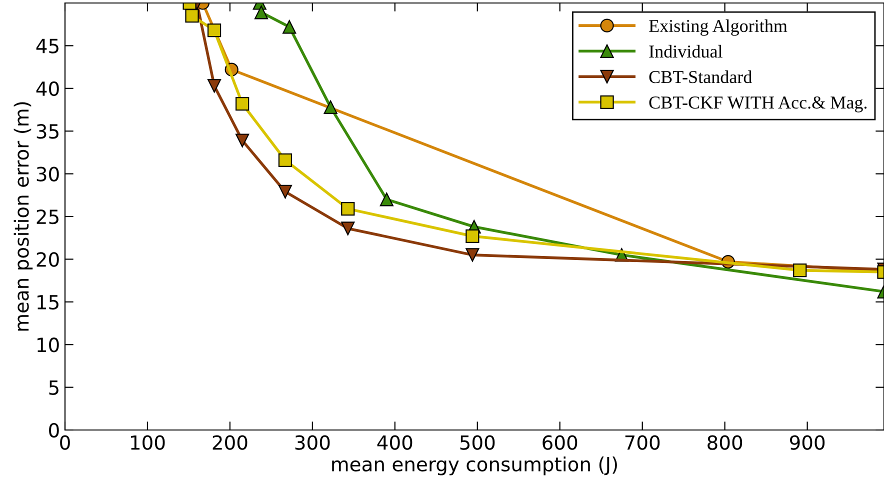  I want to click on x-tick-label: 300, so click(312, 442).